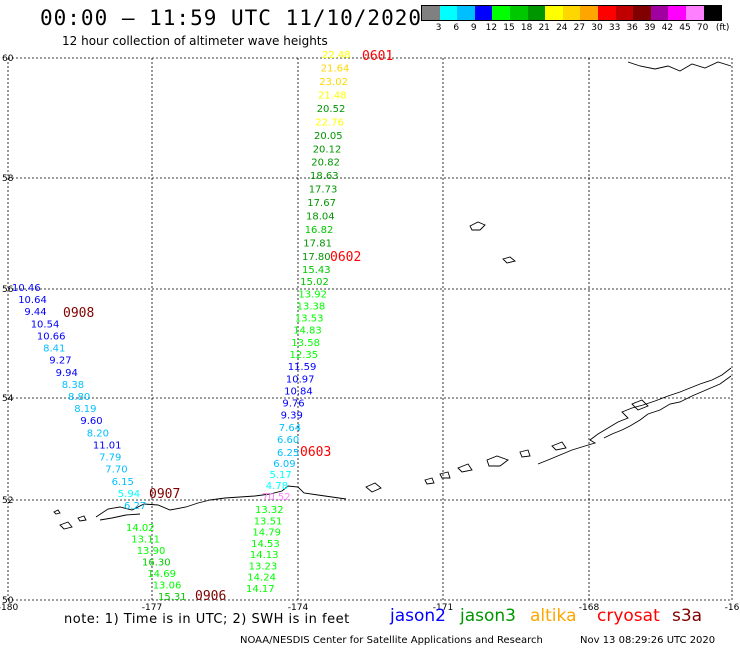 The width and height of the screenshot is (740, 650). What do you see at coordinates (268, 521) in the screenshot?
I see `wave-height-value: 13.51` at bounding box center [268, 521].